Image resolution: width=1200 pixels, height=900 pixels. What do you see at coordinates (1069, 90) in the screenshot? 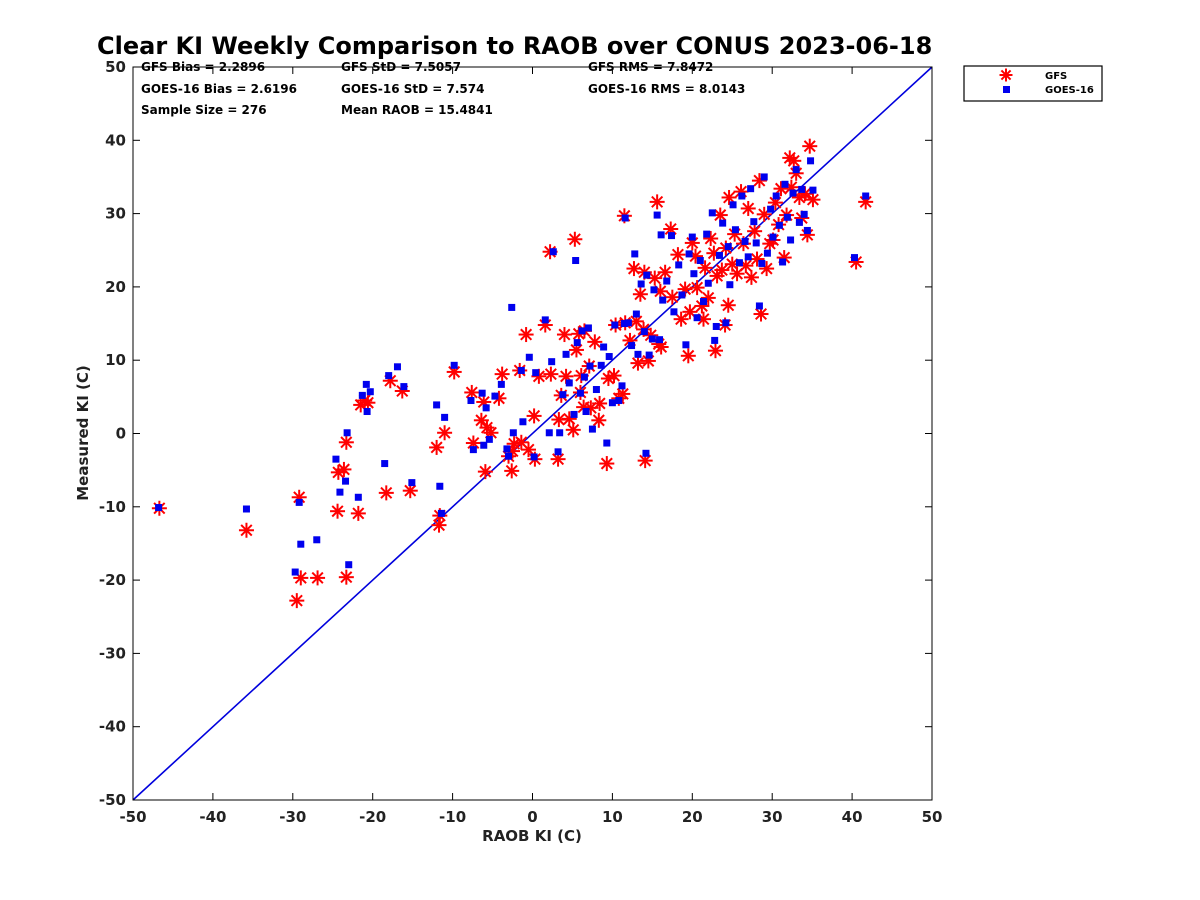
I see `legend-goes16-label: GOES-16` at bounding box center [1069, 90].